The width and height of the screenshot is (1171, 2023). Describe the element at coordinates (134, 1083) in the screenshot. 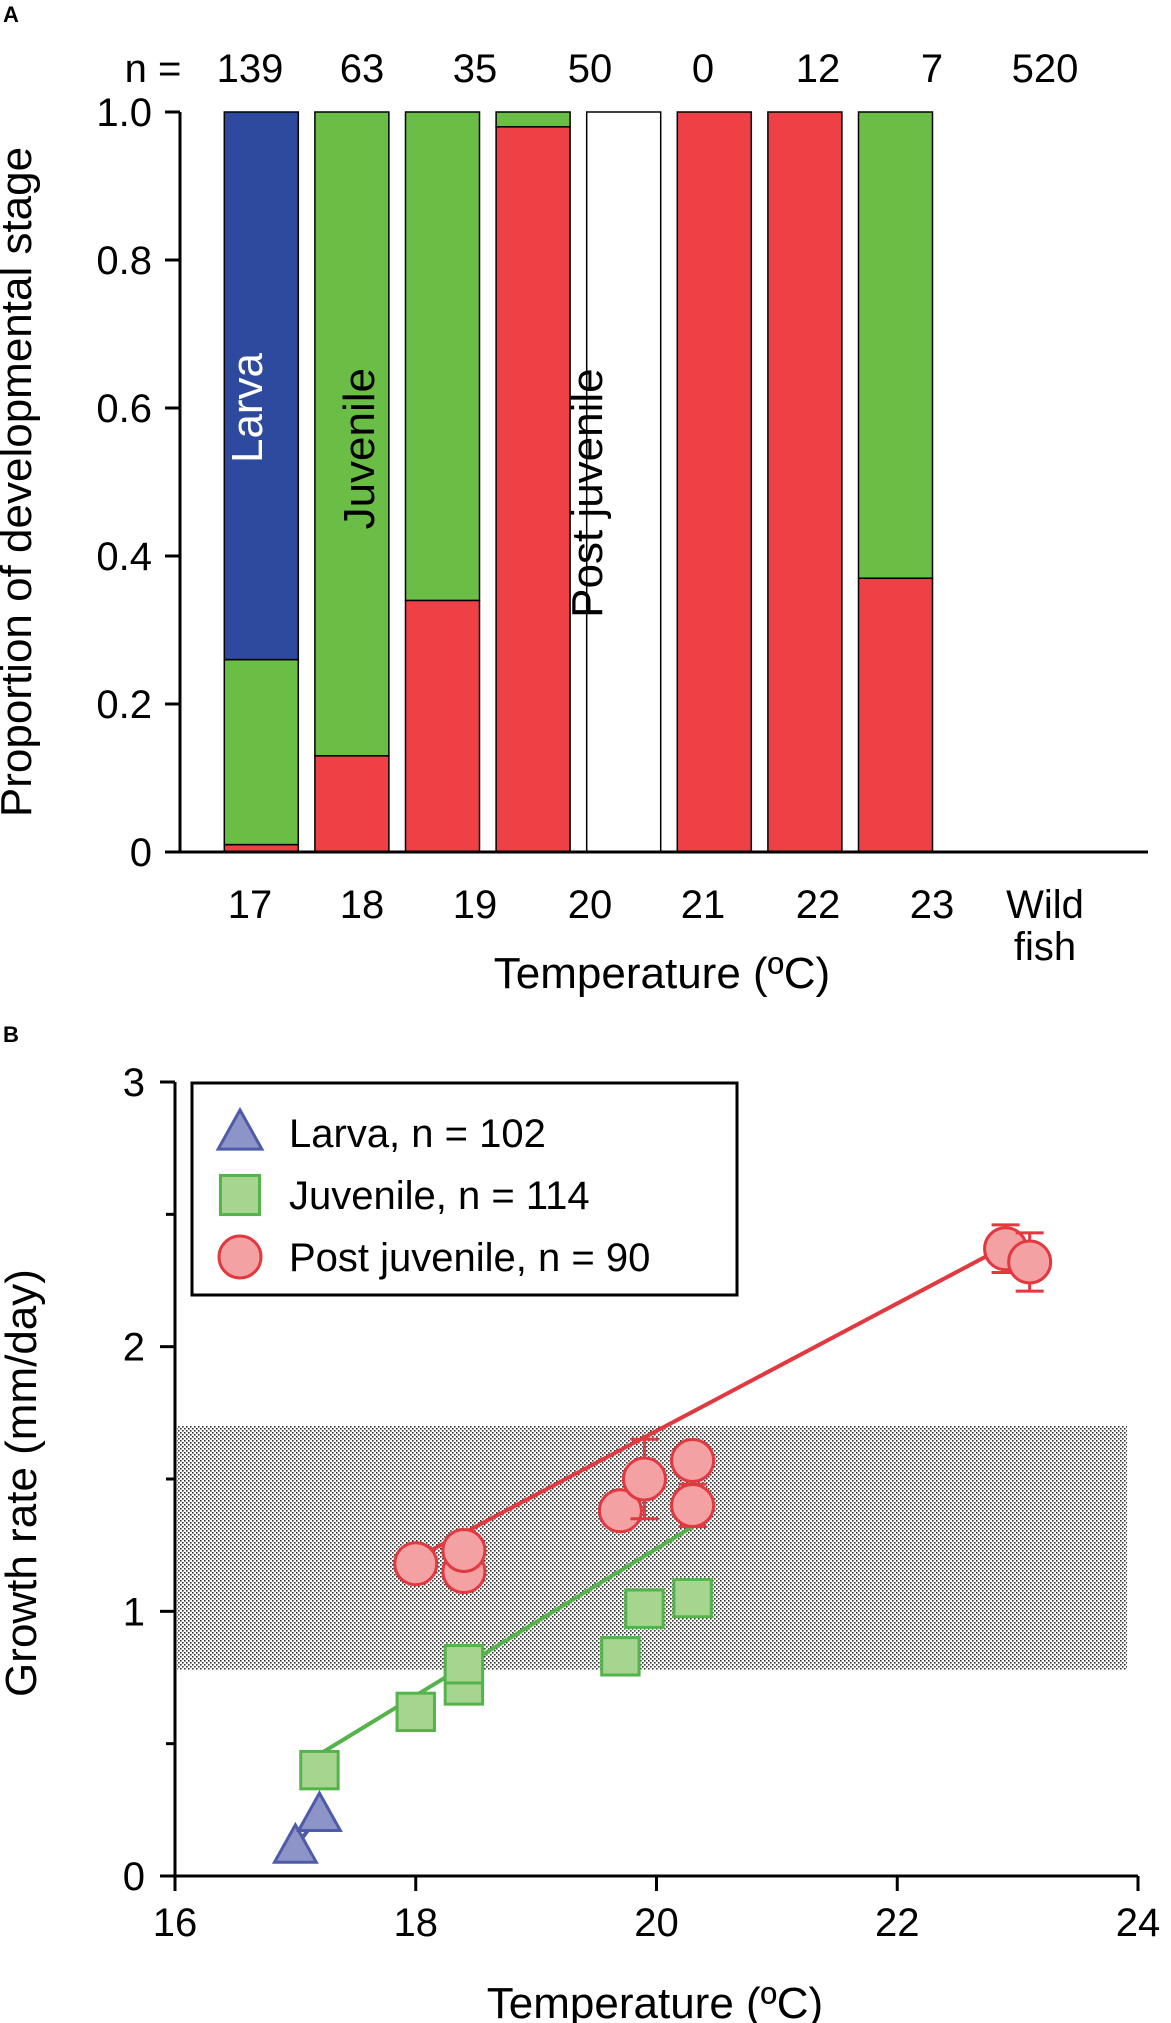

I see `y-tick-label: 3` at that location.